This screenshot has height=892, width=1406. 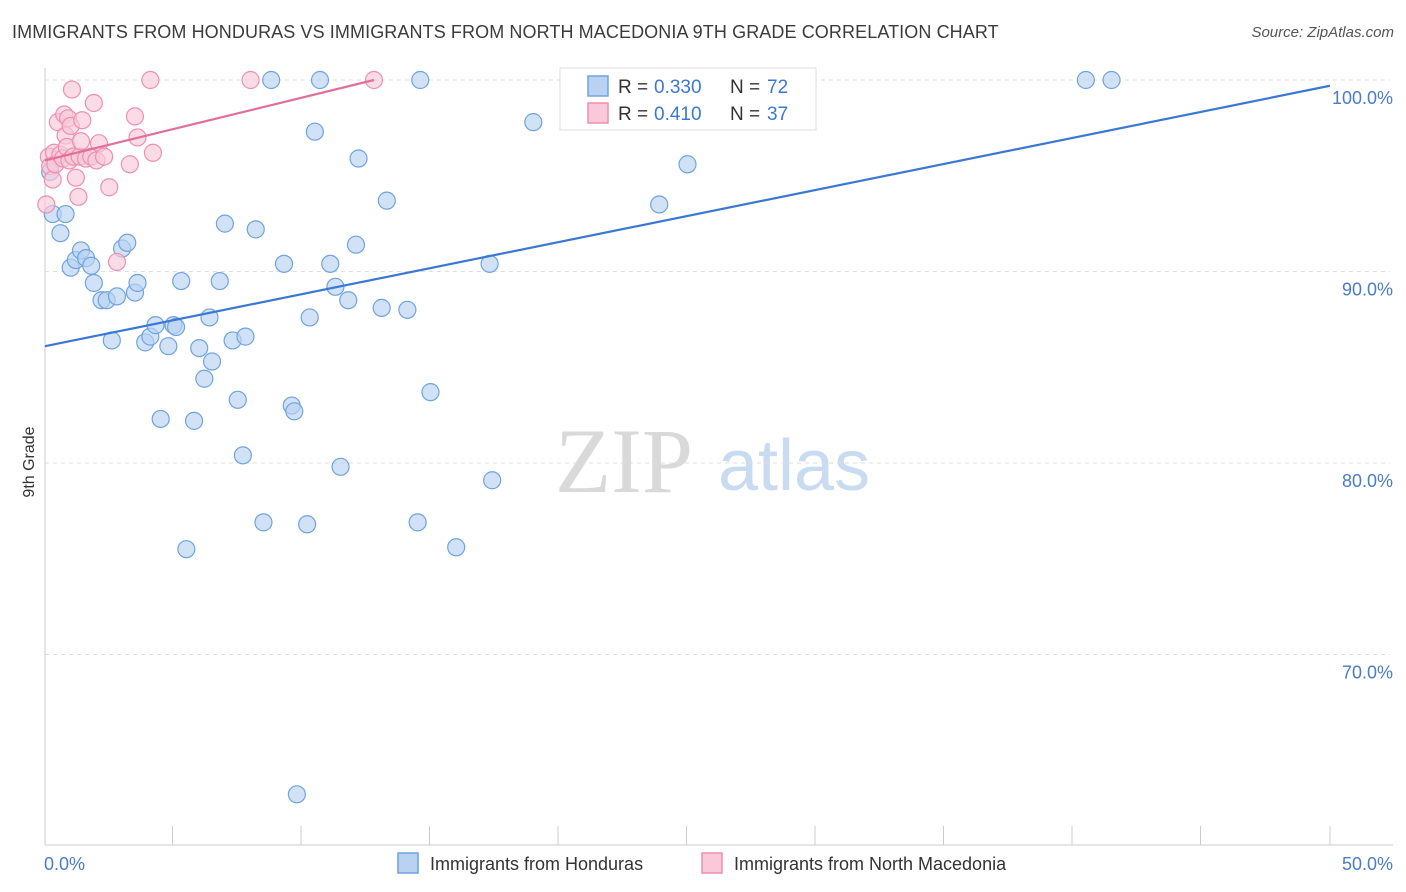 I want to click on legend-r-value-2: 0.410, so click(x=678, y=114).